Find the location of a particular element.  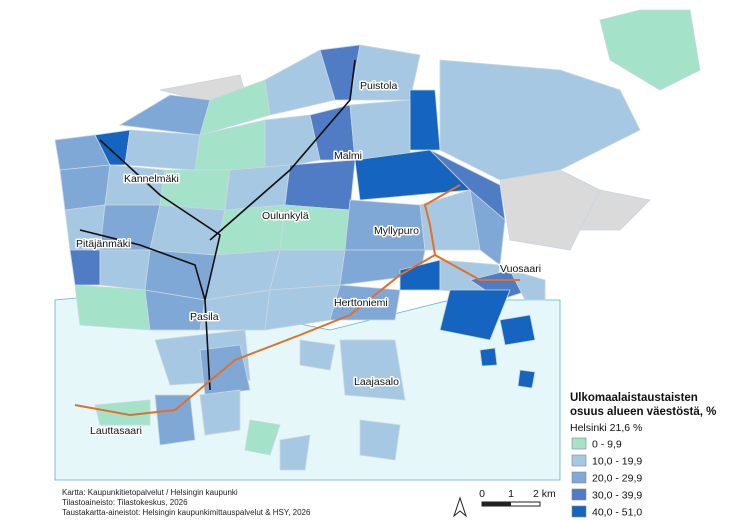

district-label: Myllypuro is located at coordinates (396, 231).